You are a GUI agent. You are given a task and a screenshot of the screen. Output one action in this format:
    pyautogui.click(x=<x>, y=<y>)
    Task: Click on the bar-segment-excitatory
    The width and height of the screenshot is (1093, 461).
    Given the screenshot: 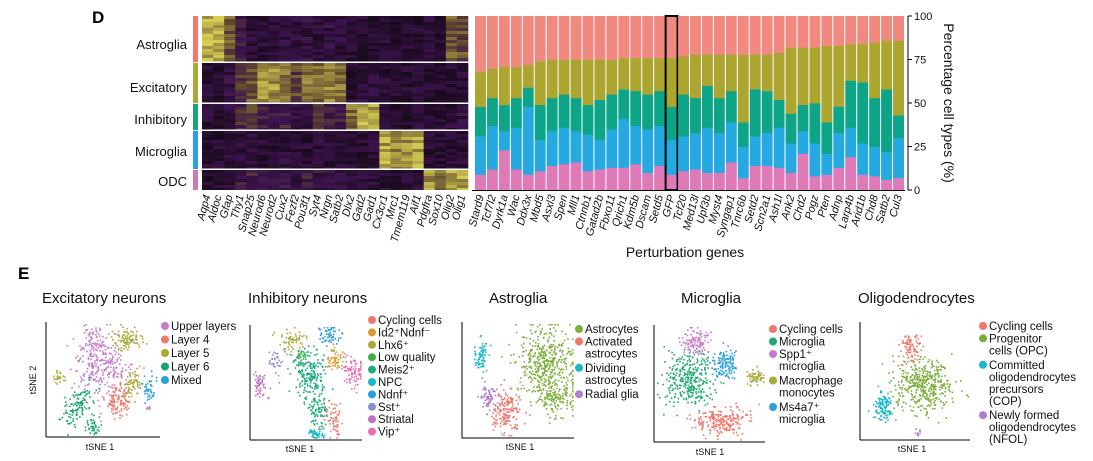 What is the action you would take?
    pyautogui.click(x=898, y=78)
    